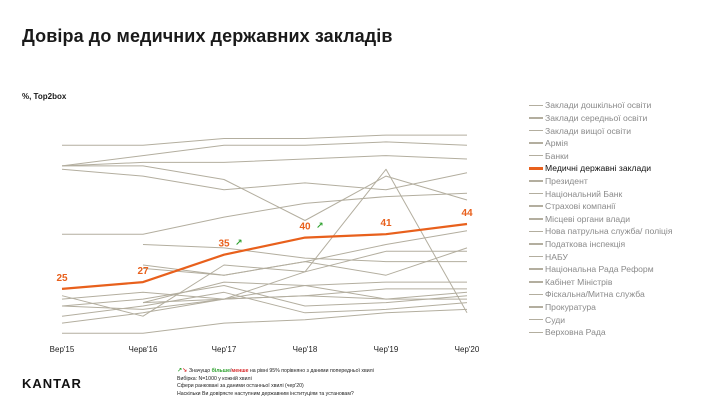  What do you see at coordinates (621, 155) in the screenshot?
I see `legend-item-банки: Банки` at bounding box center [621, 155].